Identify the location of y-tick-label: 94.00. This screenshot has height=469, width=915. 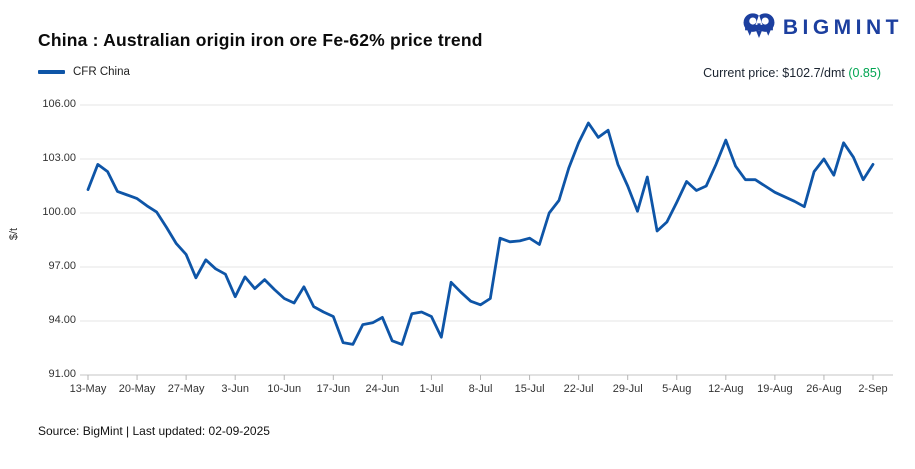
(62, 320).